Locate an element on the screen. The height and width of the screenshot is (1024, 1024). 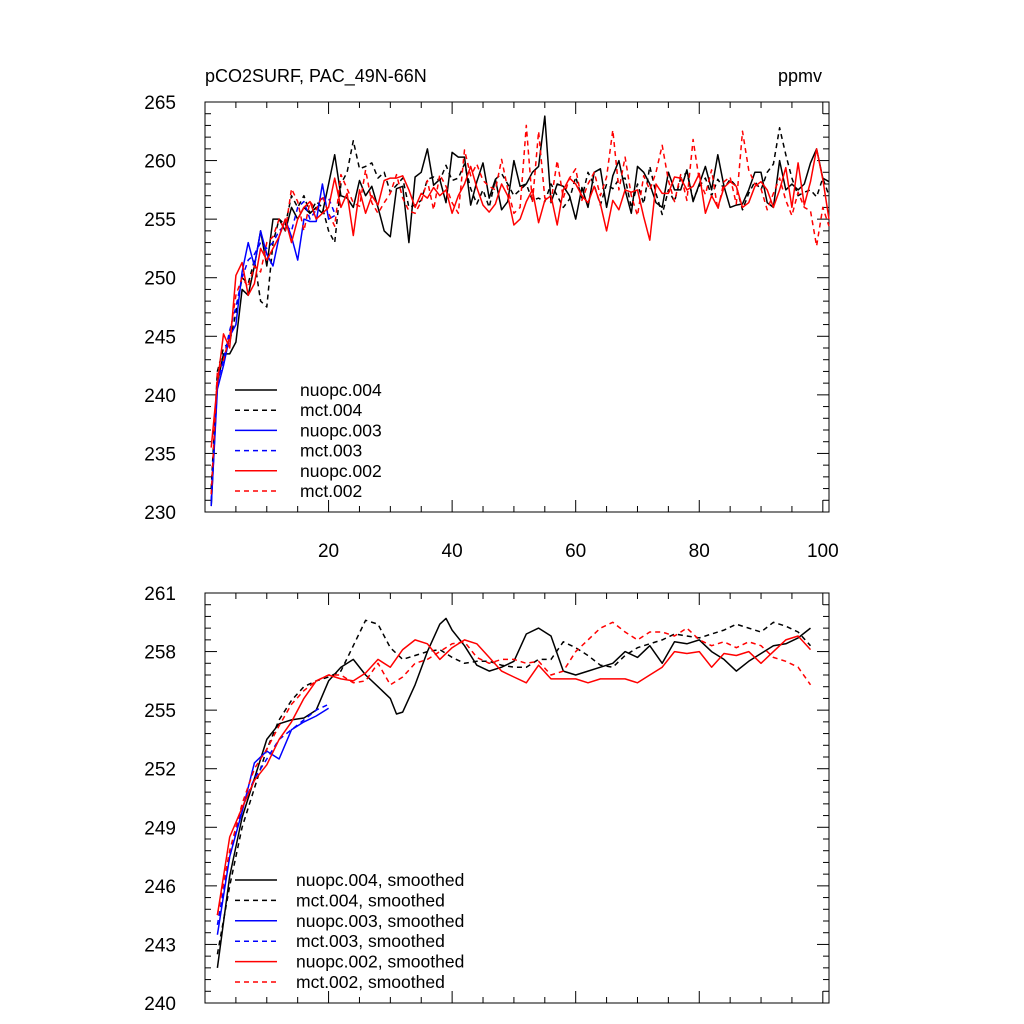
y-tick-label: 230 is located at coordinates (160, 513).